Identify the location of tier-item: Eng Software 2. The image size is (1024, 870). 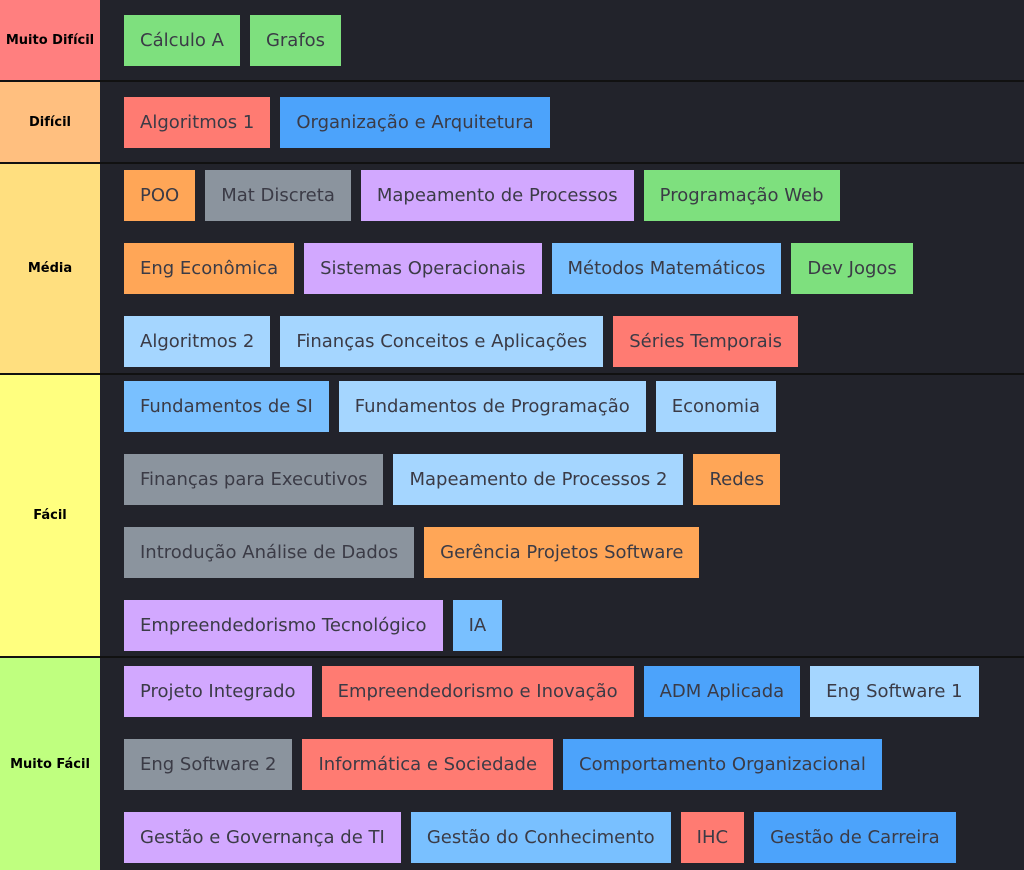
(208, 764).